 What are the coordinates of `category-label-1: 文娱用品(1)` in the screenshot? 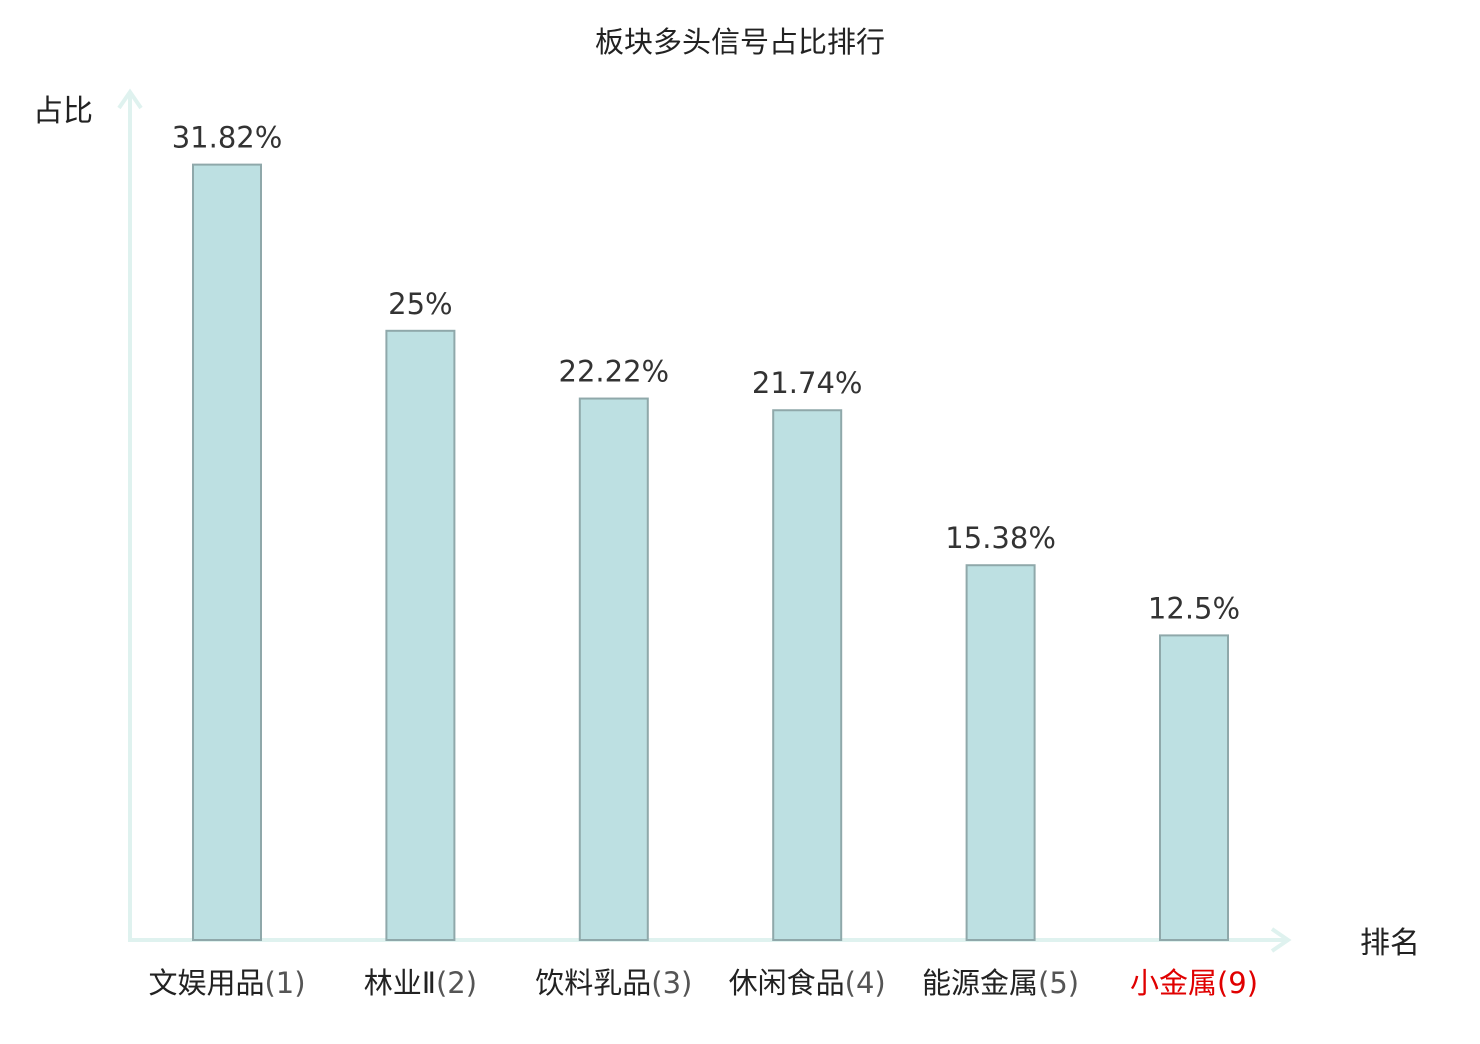 It's located at (226, 983).